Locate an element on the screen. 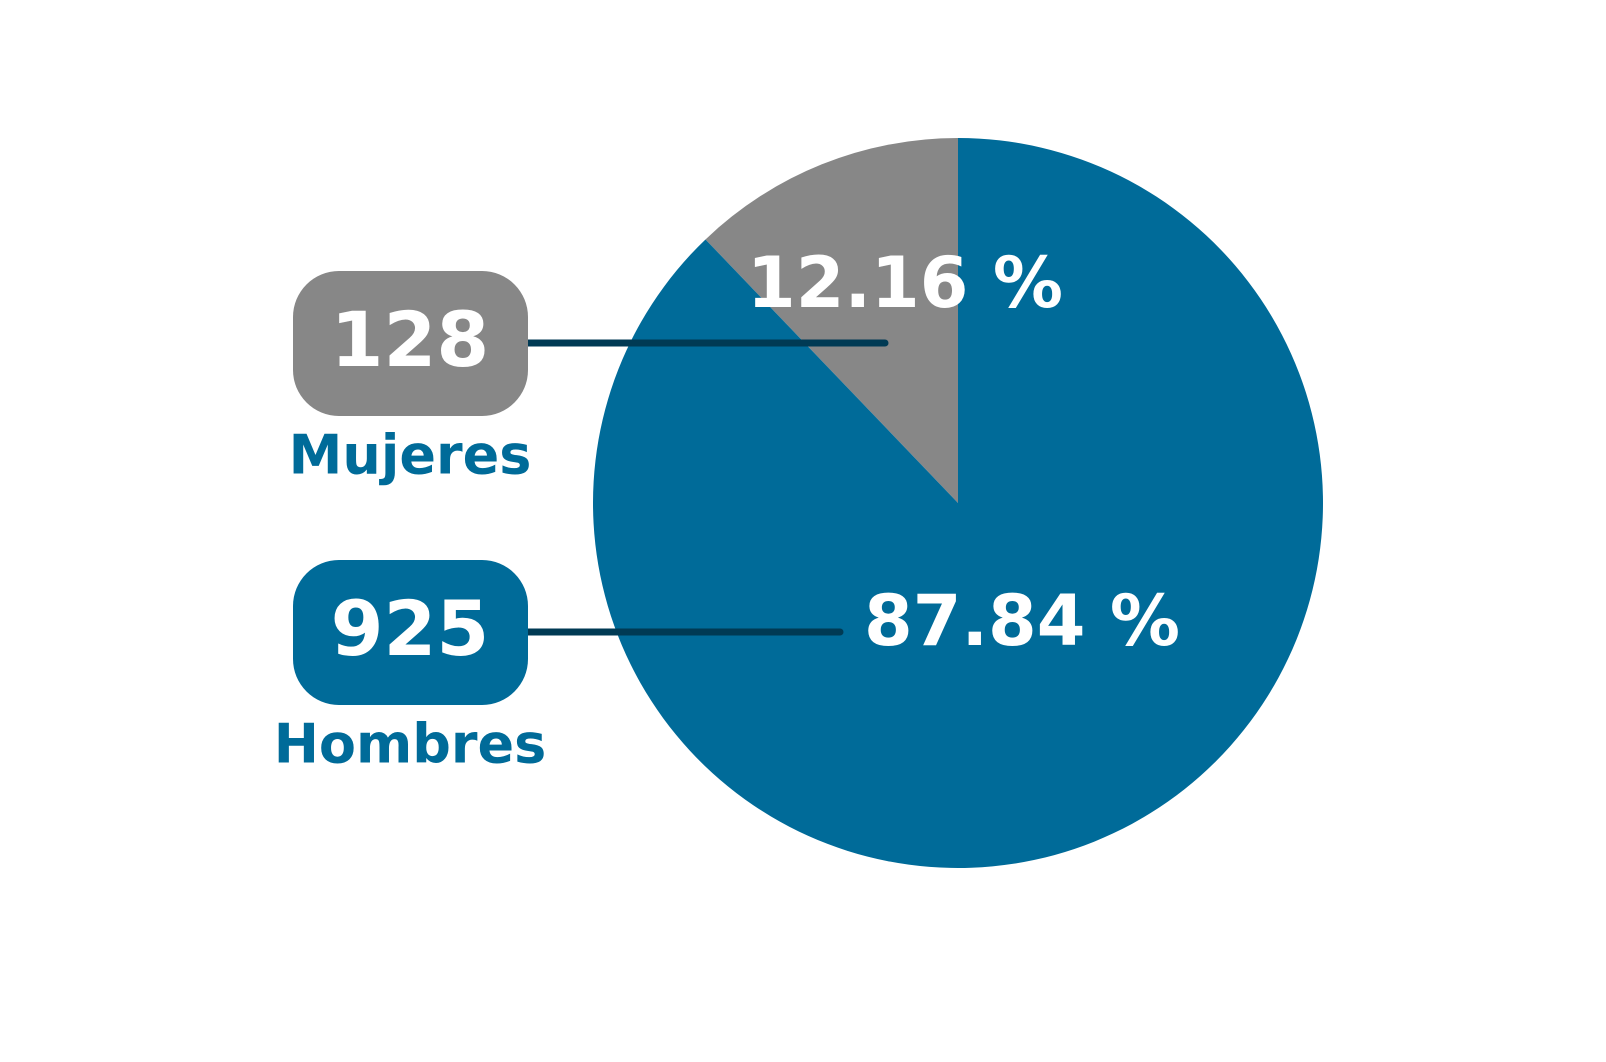 The image size is (1606, 1062). value-label: 87.84 % is located at coordinates (1022, 621).